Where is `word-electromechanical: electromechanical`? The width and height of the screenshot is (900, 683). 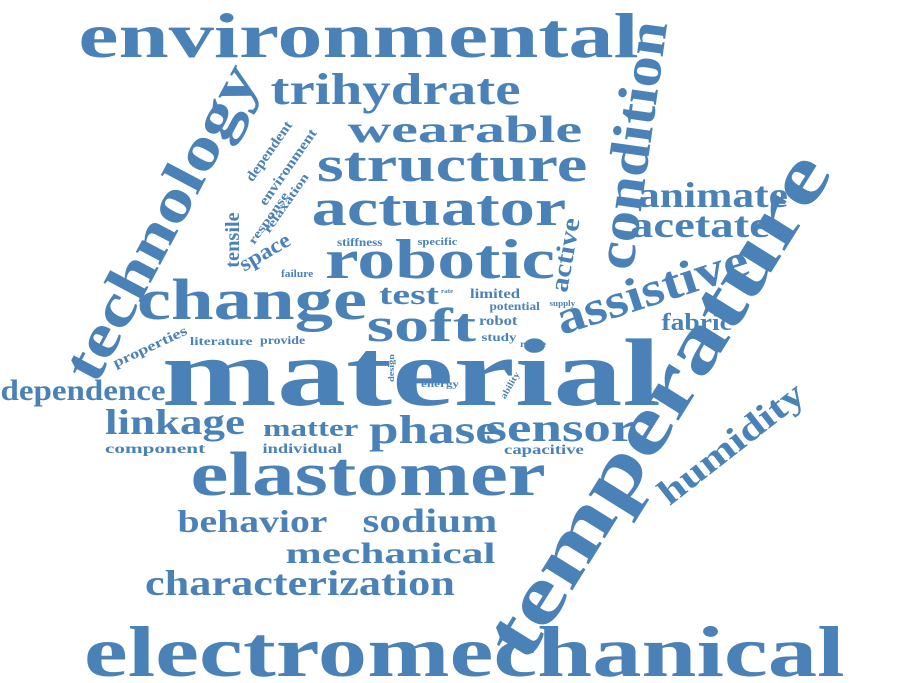
word-electromechanical: electromechanical is located at coordinates (464, 647).